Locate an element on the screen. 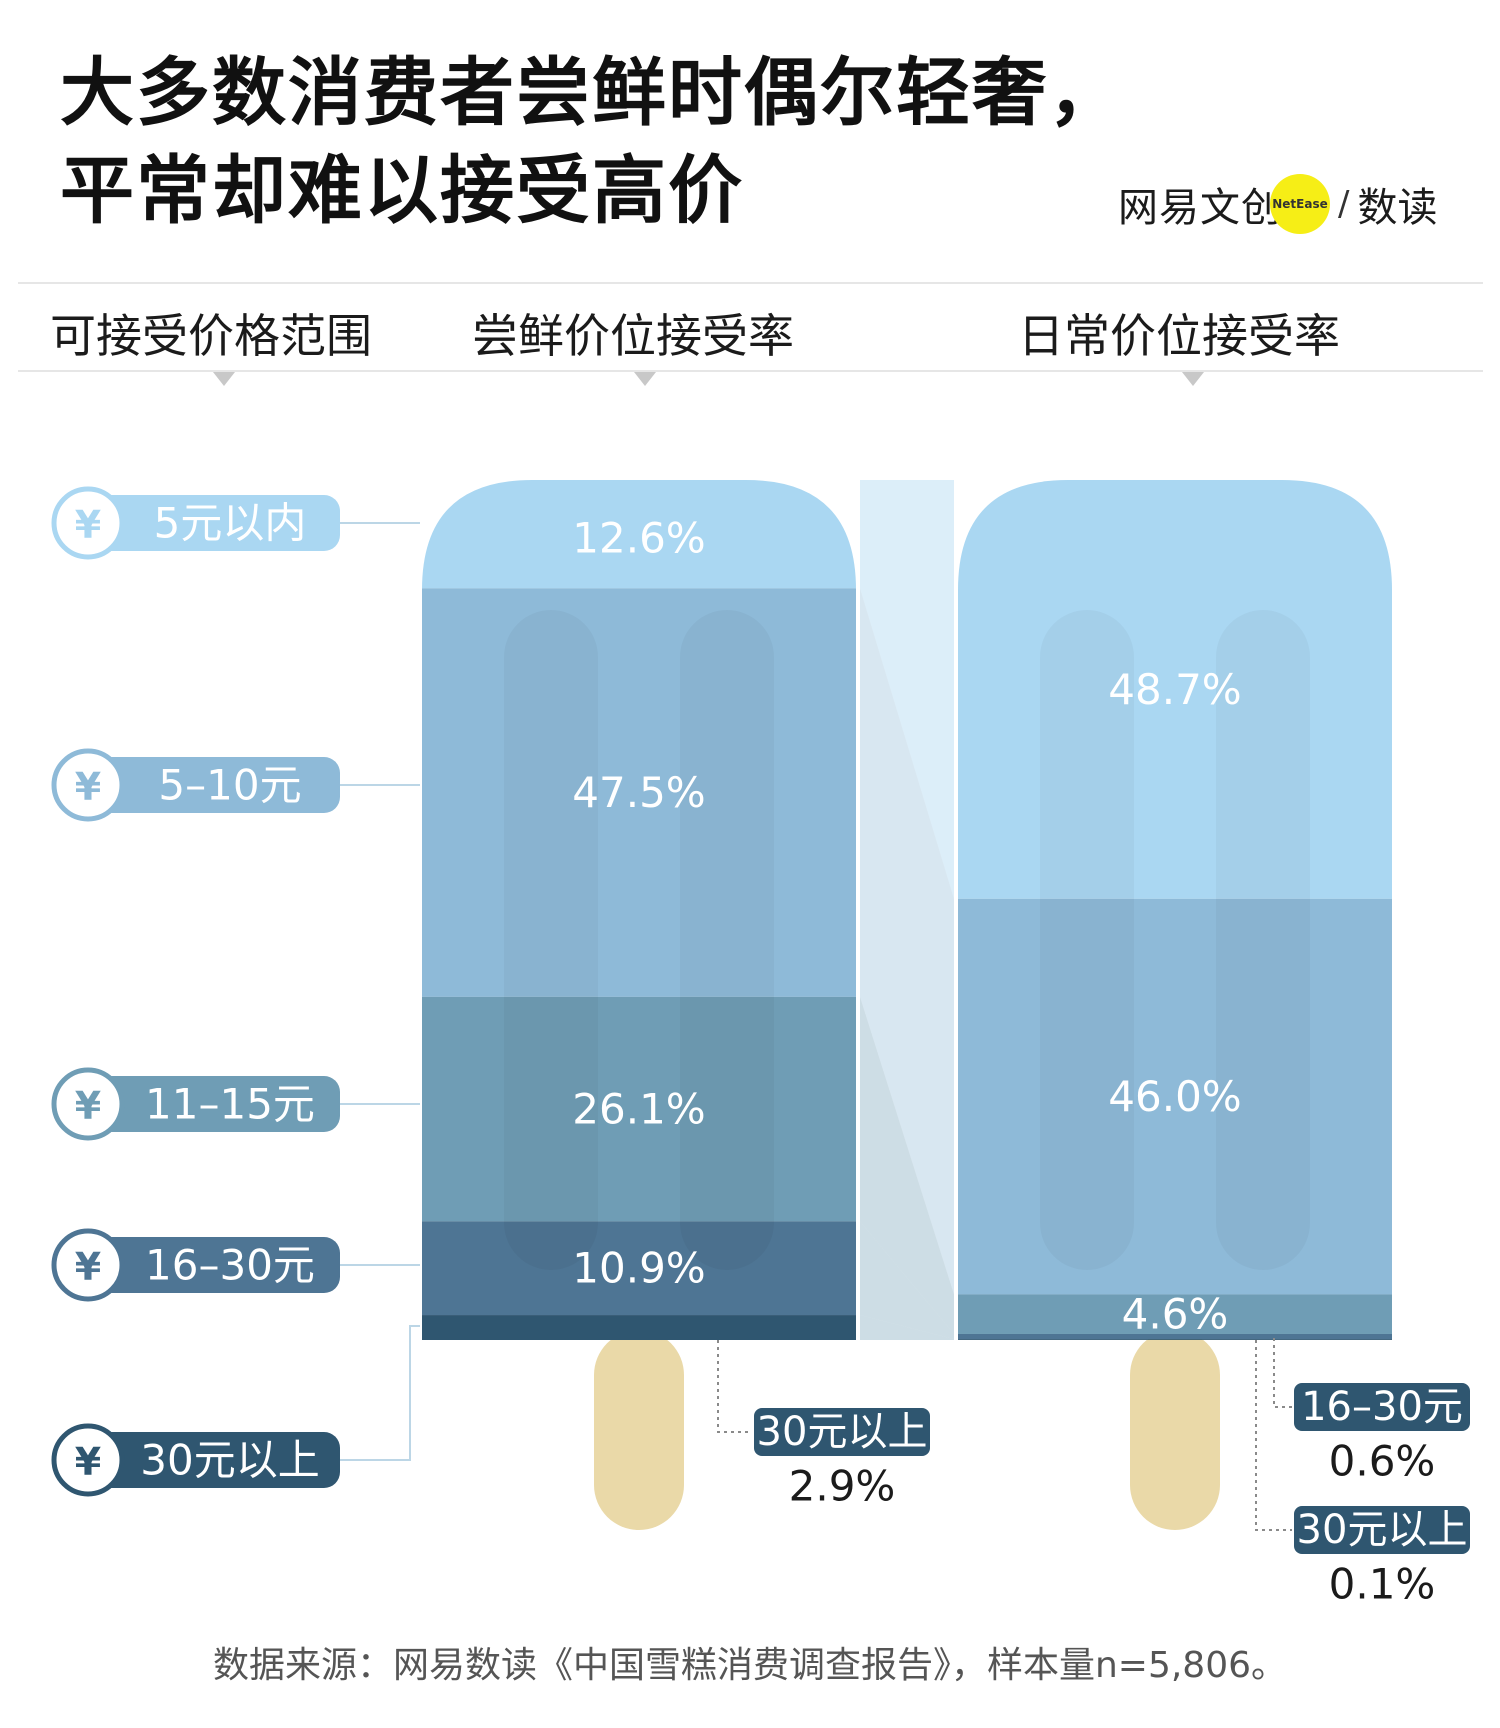  yen-icon-ring-gt30 is located at coordinates (88, 1460).